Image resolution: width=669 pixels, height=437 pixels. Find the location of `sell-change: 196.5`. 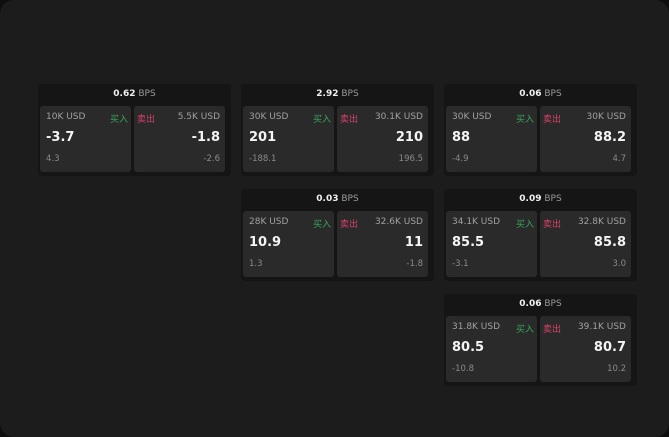

sell-change: 196.5 is located at coordinates (410, 159).